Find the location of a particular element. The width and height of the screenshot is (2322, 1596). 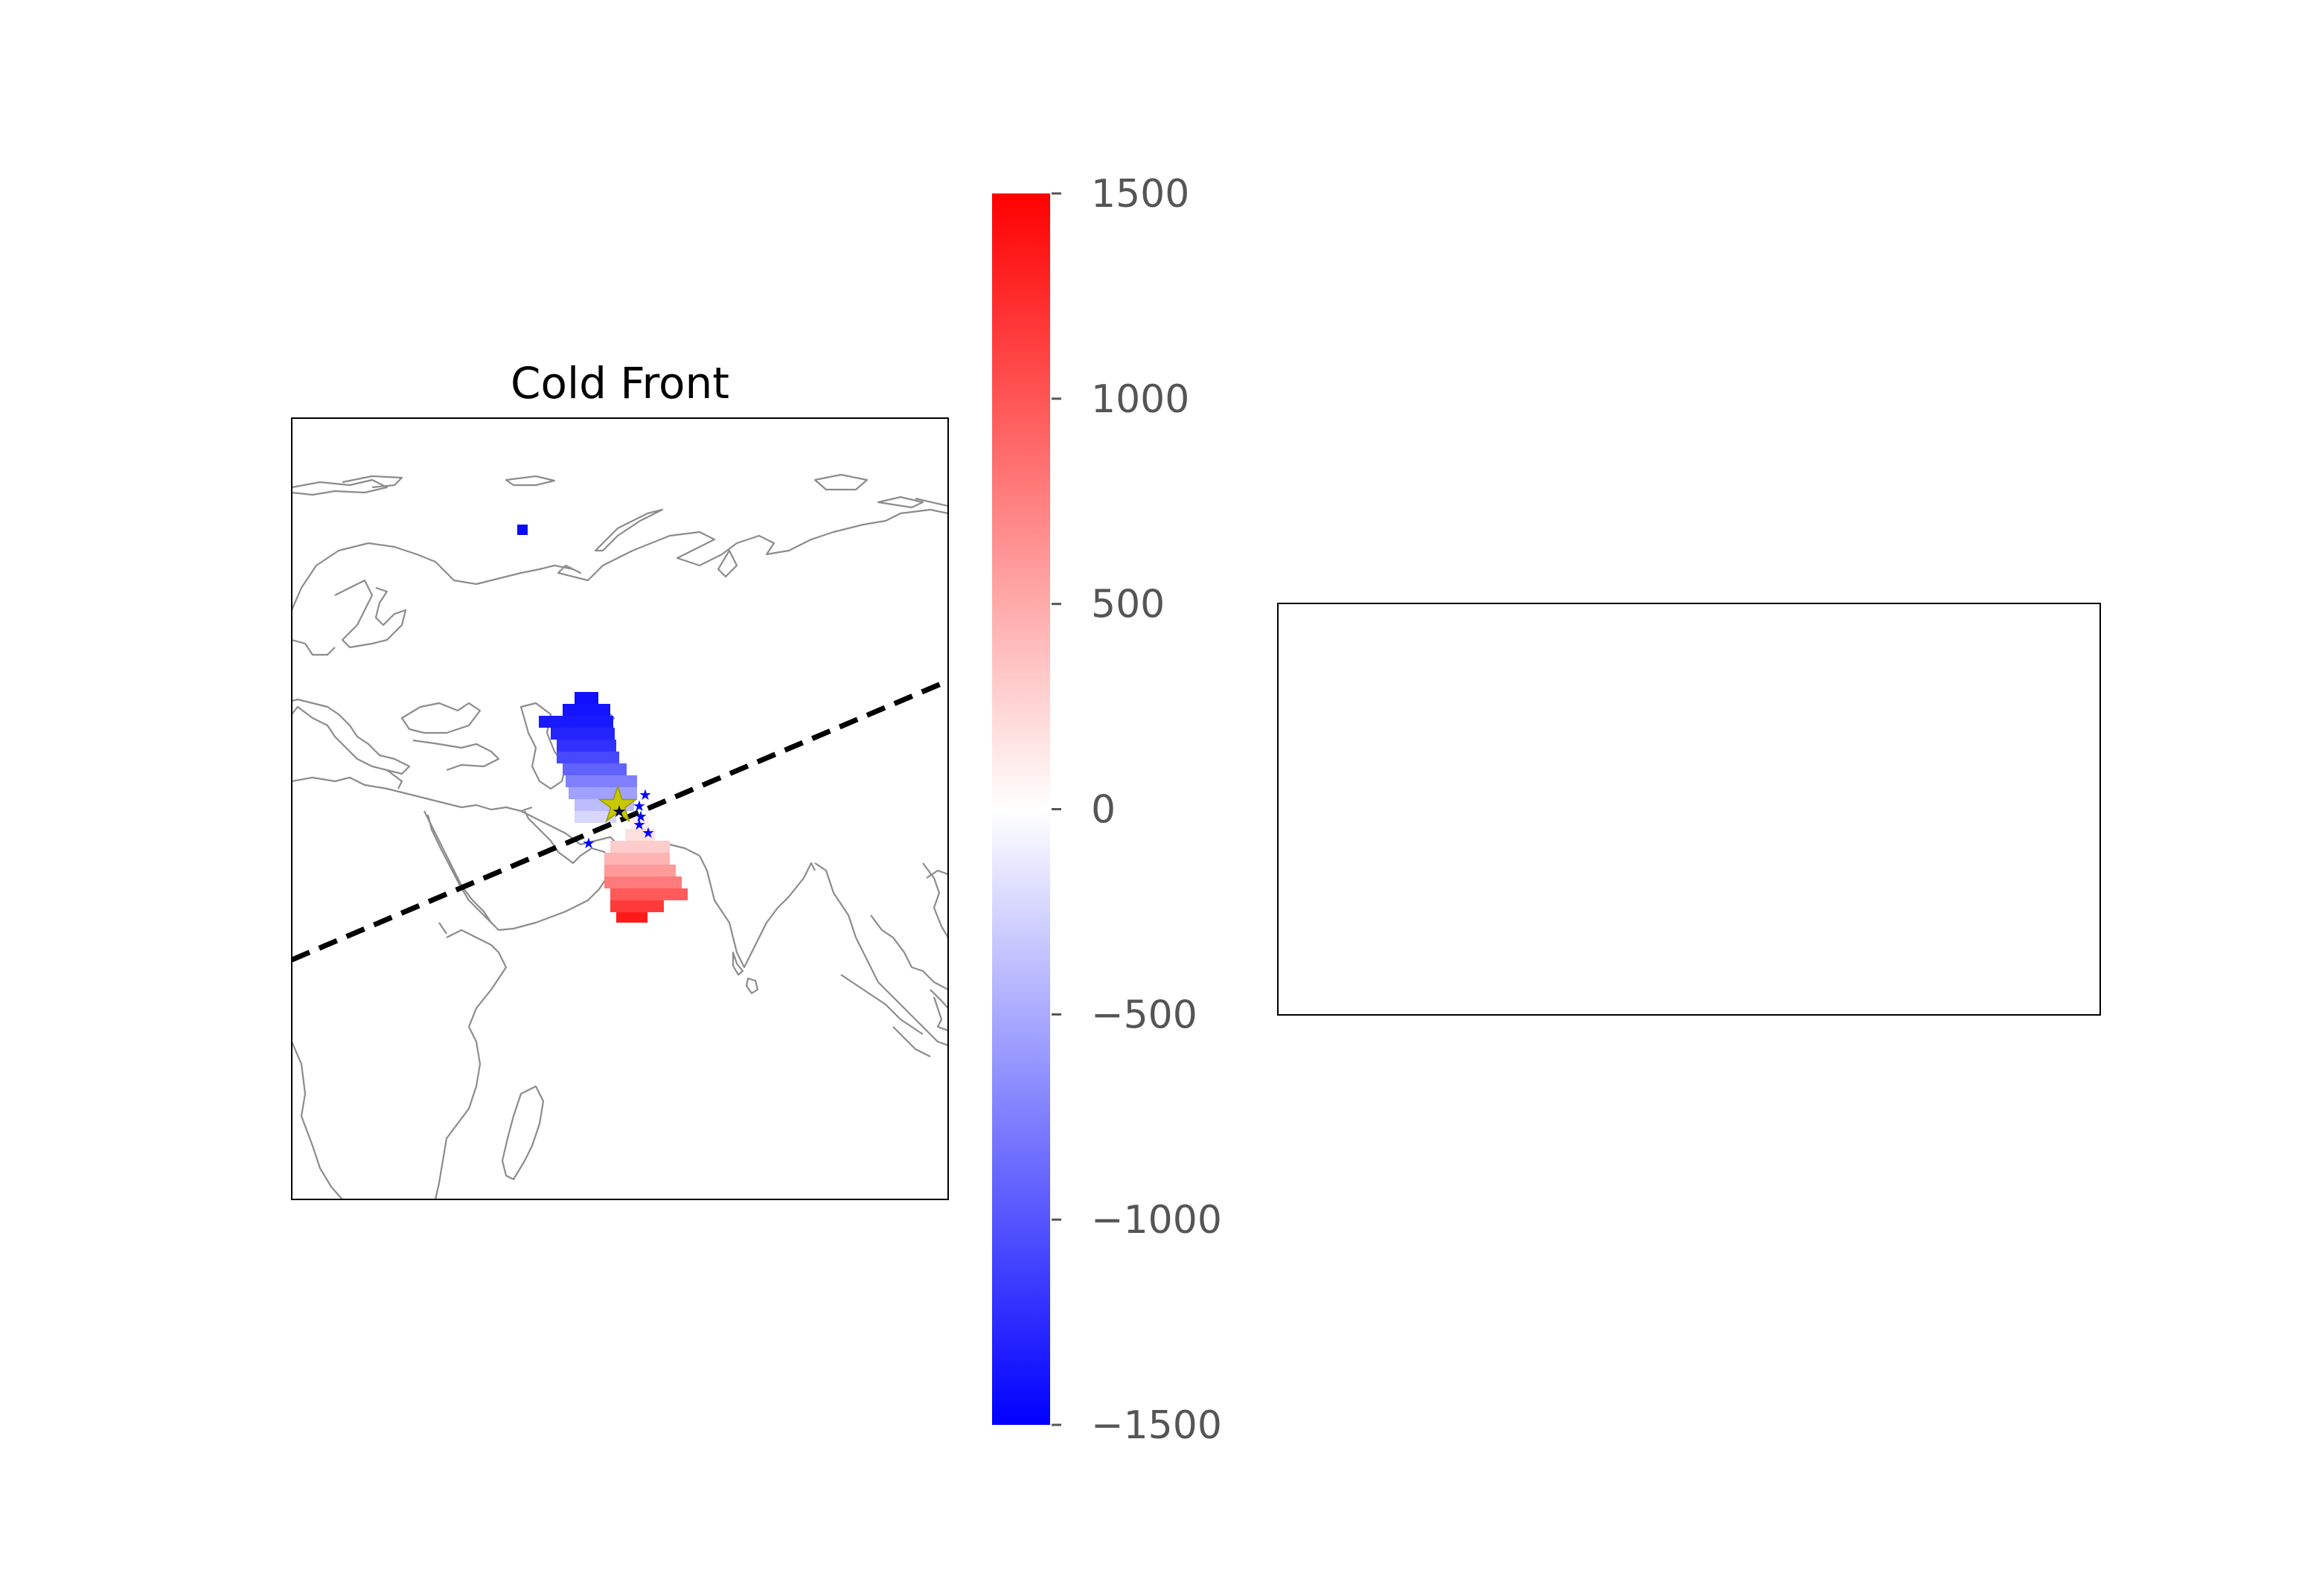

center-point-icon: ★ is located at coordinates (619, 812).